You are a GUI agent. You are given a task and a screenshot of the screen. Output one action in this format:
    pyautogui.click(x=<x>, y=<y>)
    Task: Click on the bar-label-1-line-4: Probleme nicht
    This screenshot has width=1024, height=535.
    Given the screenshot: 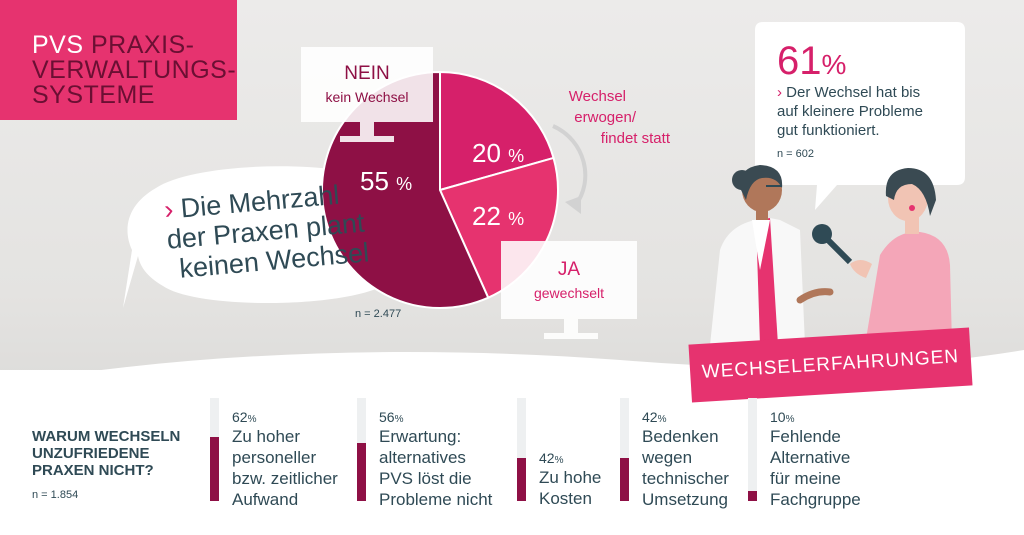 What is the action you would take?
    pyautogui.click(x=436, y=499)
    